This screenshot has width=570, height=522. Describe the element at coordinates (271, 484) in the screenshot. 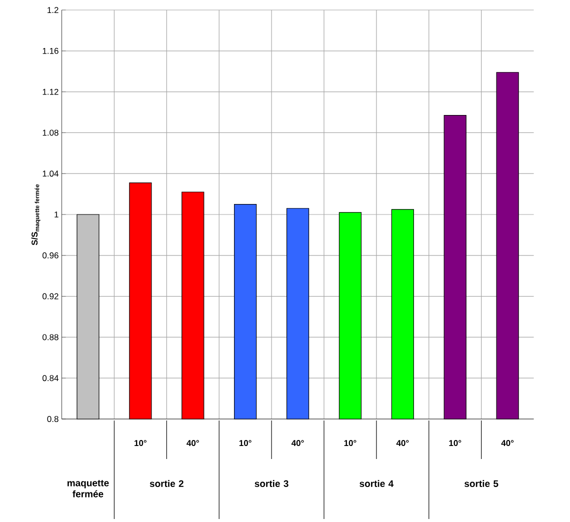

I see `text: sortie 3` at that location.